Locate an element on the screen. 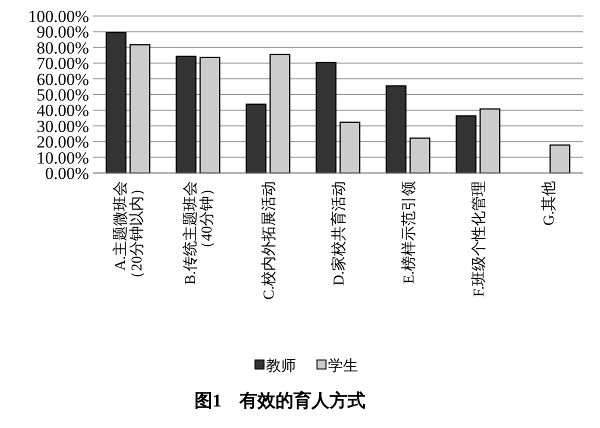  x-tick-label: A.主题微班会（20分钟以内） is located at coordinates (129, 233).